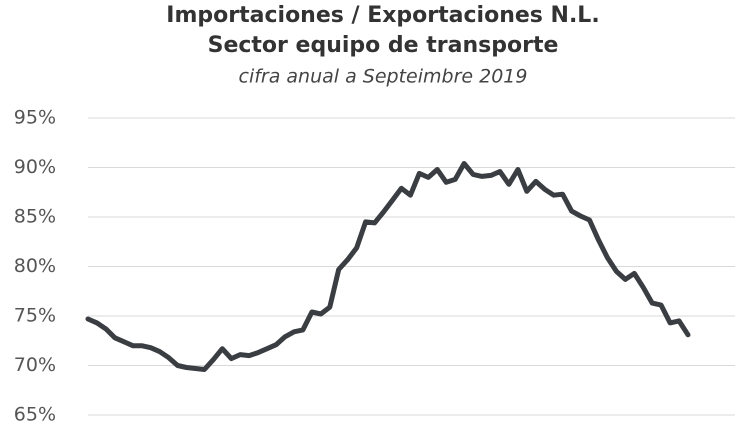 Image resolution: width=751 pixels, height=425 pixels. I want to click on chart-title: Importaciones / Exportaciones N.L., so click(382, 15).